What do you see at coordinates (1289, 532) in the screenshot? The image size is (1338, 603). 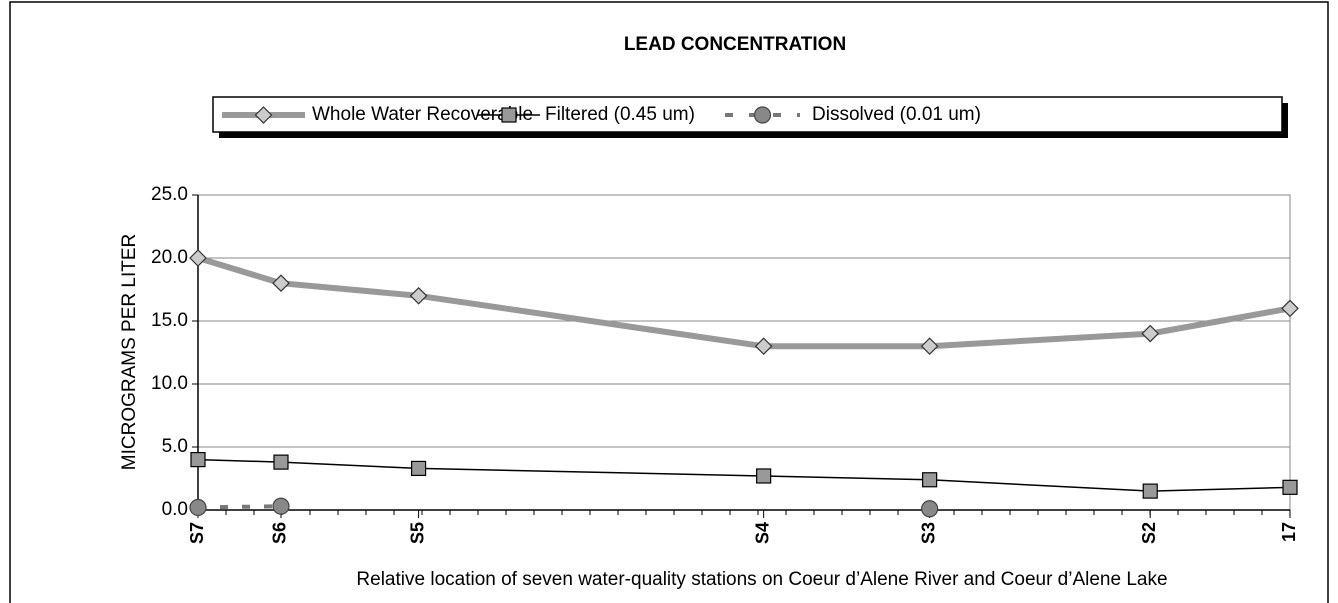 I see `x-tick-label: 17` at bounding box center [1289, 532].